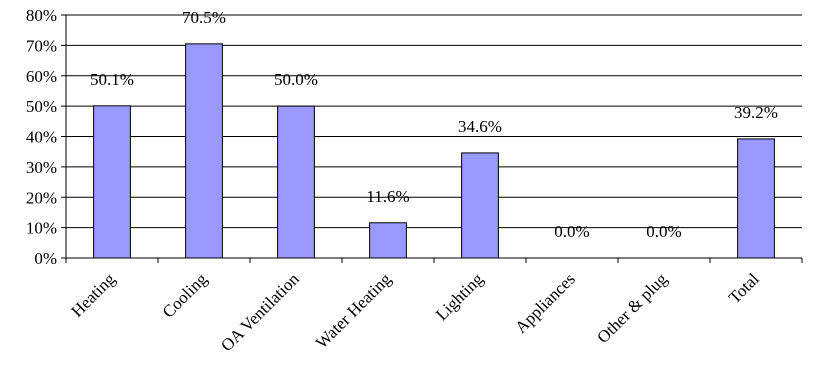 The image size is (815, 392). What do you see at coordinates (353, 310) in the screenshot?
I see `x-tick-label: Water Heating` at bounding box center [353, 310].